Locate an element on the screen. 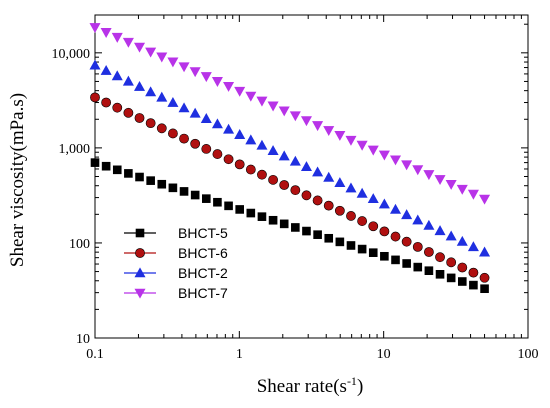  x-tick-label: 0.1 is located at coordinates (95, 354).